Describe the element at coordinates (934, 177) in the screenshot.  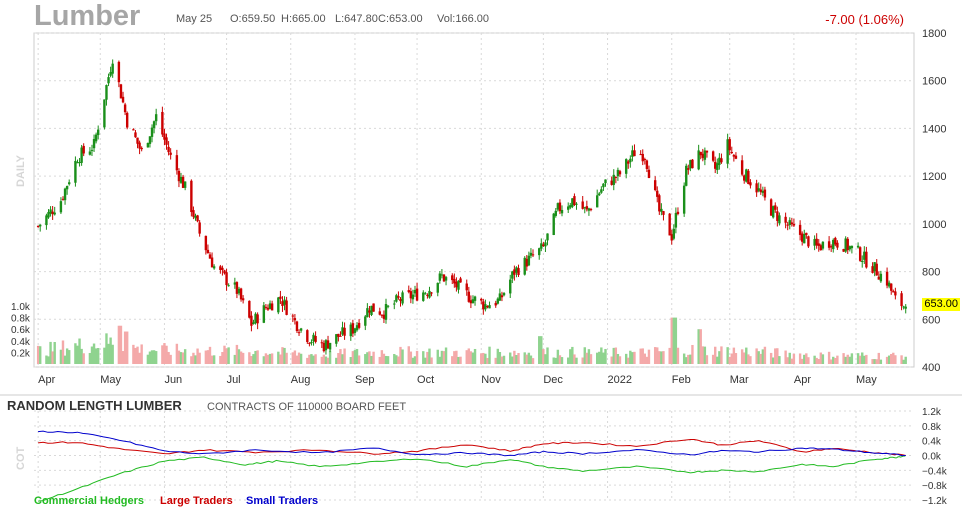
I see `price-tick-label: 1200` at that location.